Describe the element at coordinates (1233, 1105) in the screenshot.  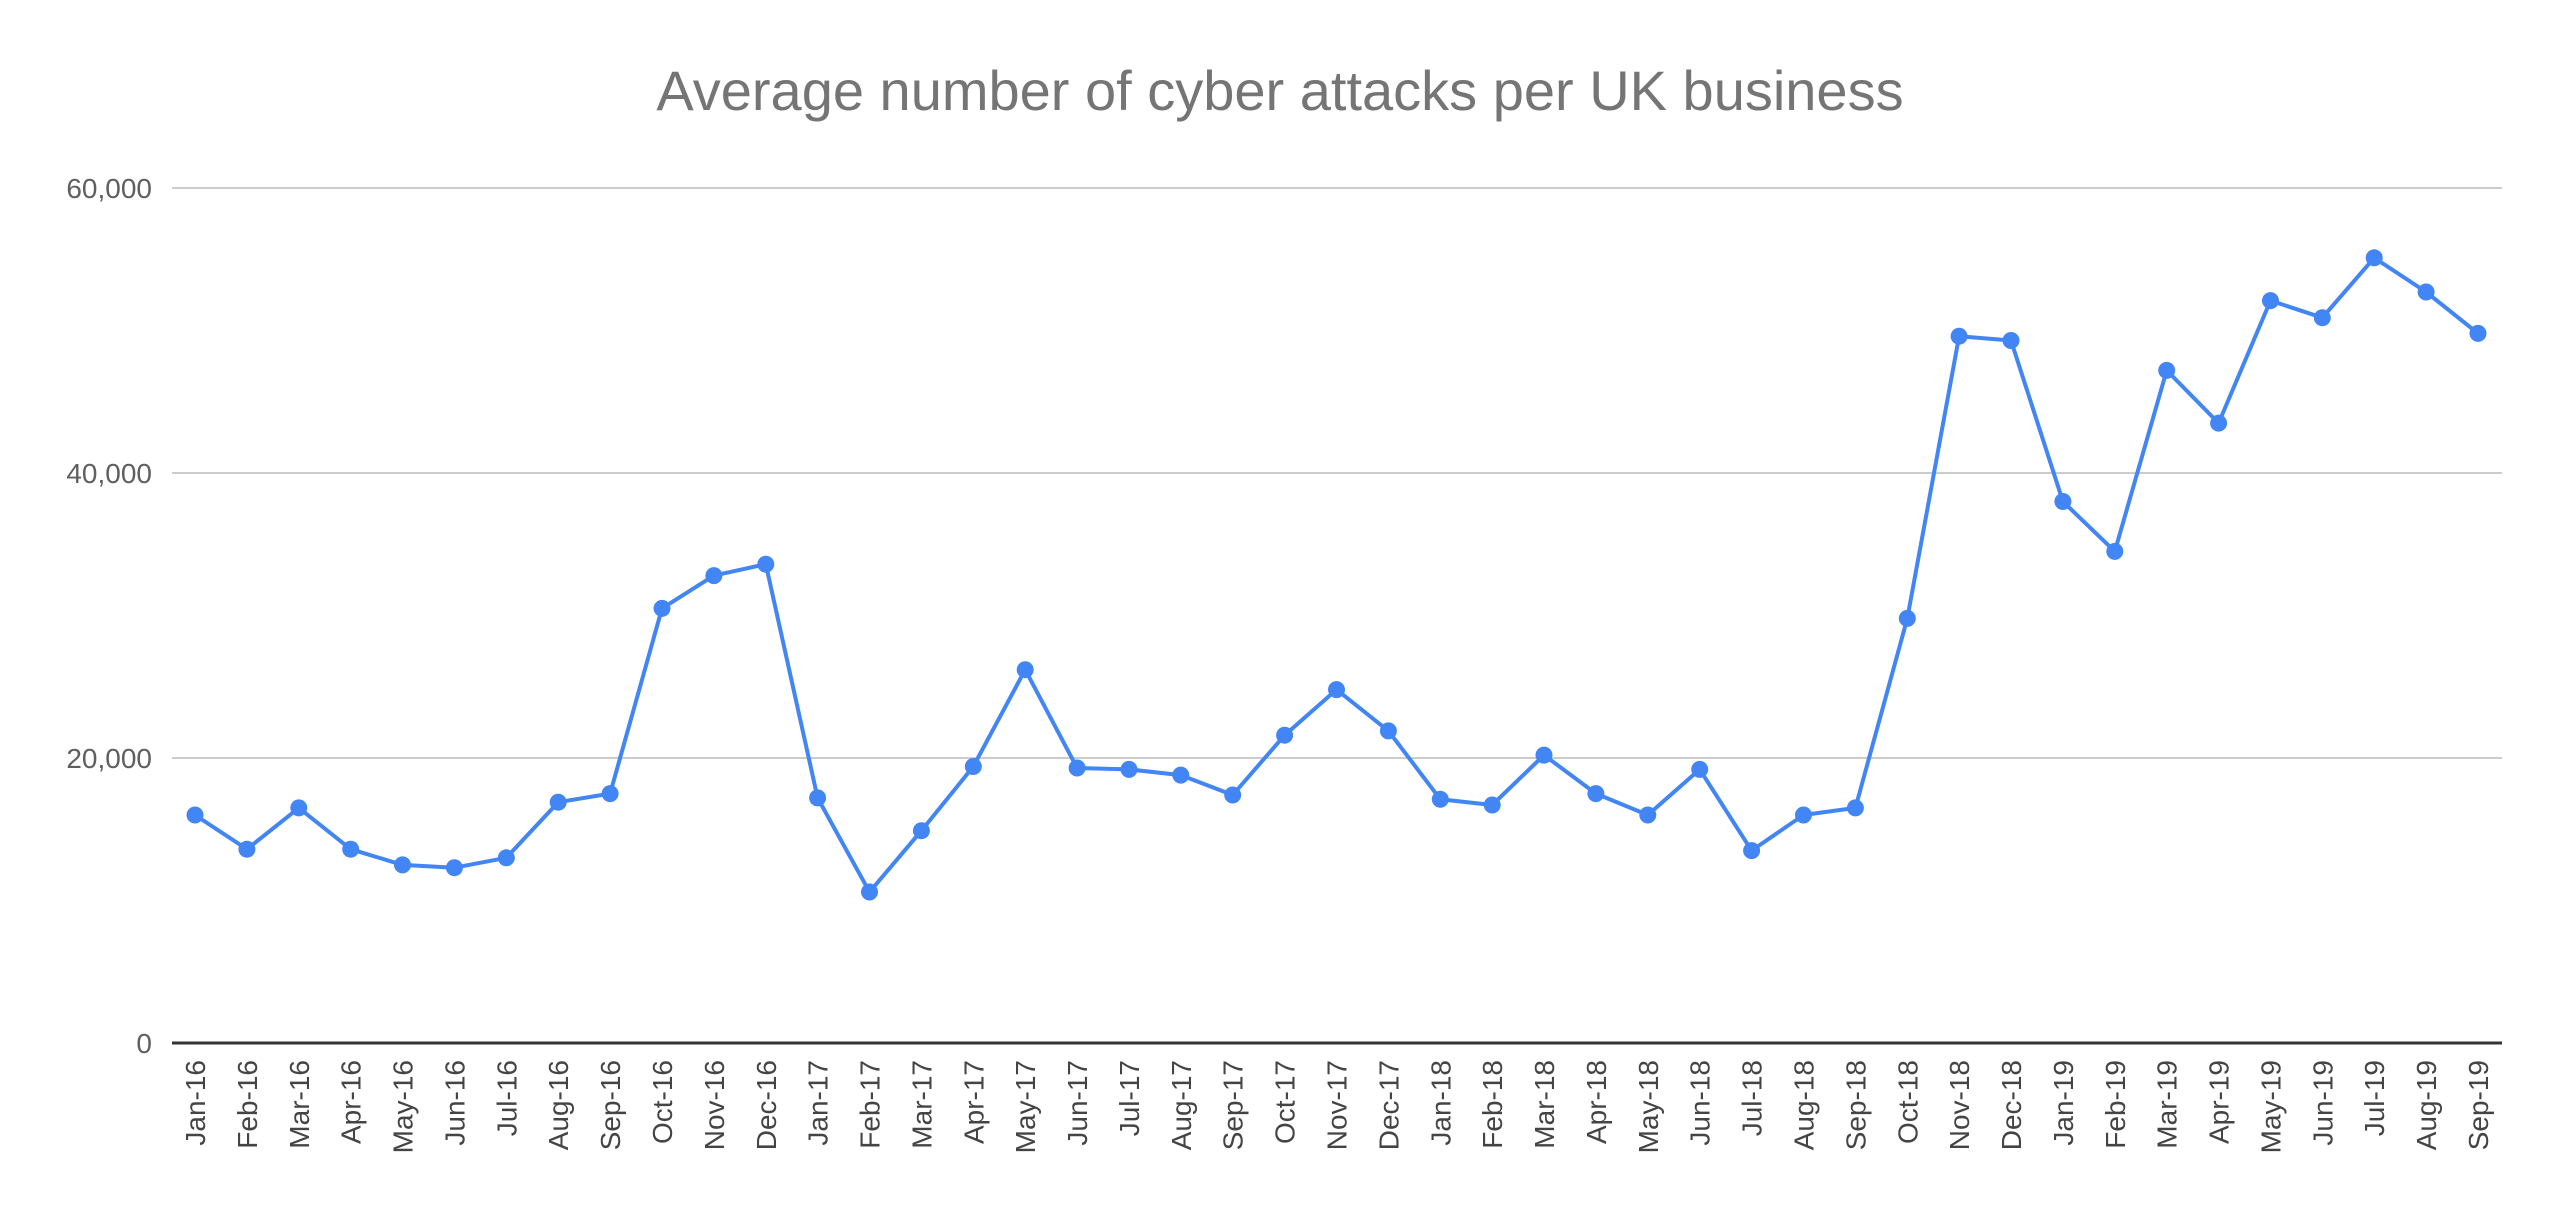
I see `x-tick-label: Sep-17` at that location.